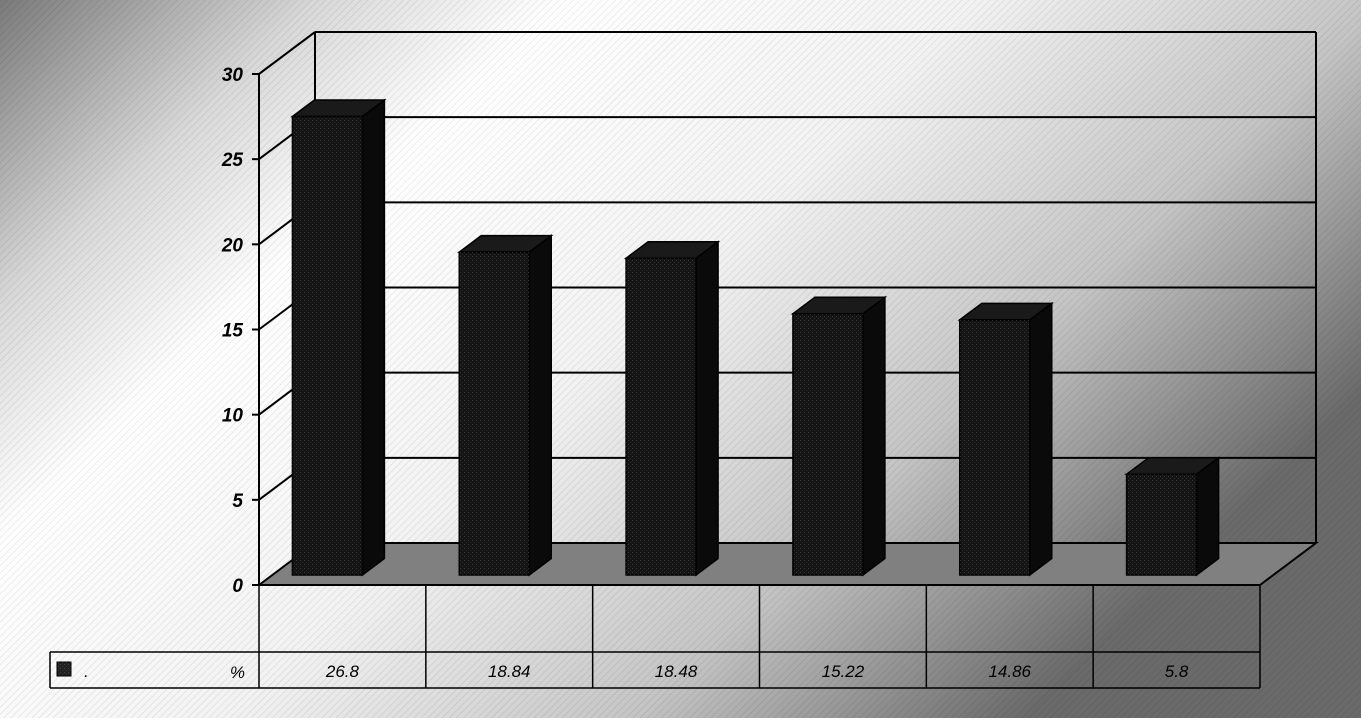 This screenshot has height=723, width=1361. I want to click on legend-key-texture, so click(64, 669).